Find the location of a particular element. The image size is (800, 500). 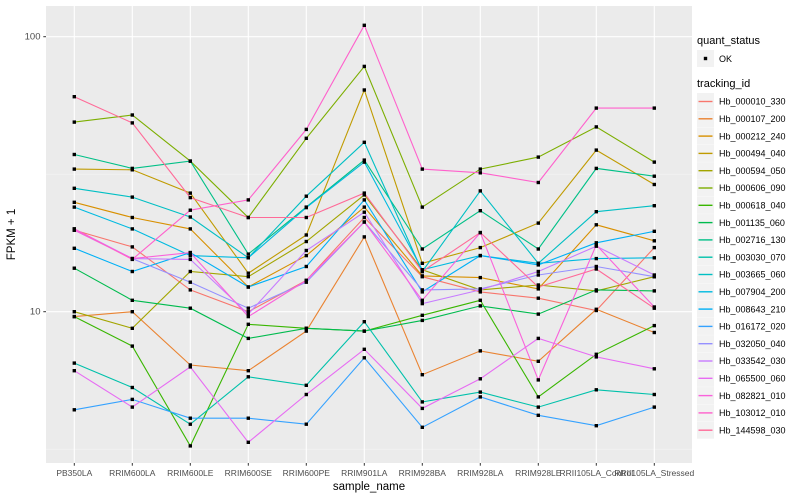

legend-title-tracking-id: tracking_id is located at coordinates (723, 84).